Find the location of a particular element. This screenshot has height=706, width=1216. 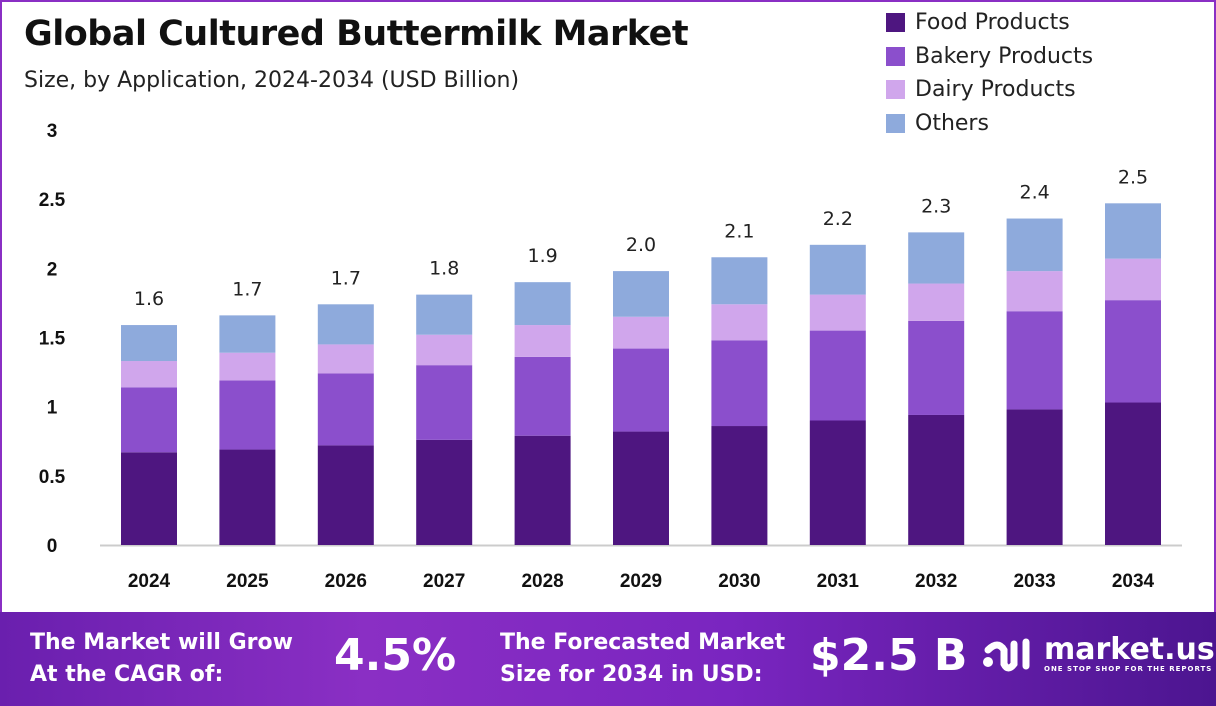

y-tick-label: 0 is located at coordinates (52, 546).